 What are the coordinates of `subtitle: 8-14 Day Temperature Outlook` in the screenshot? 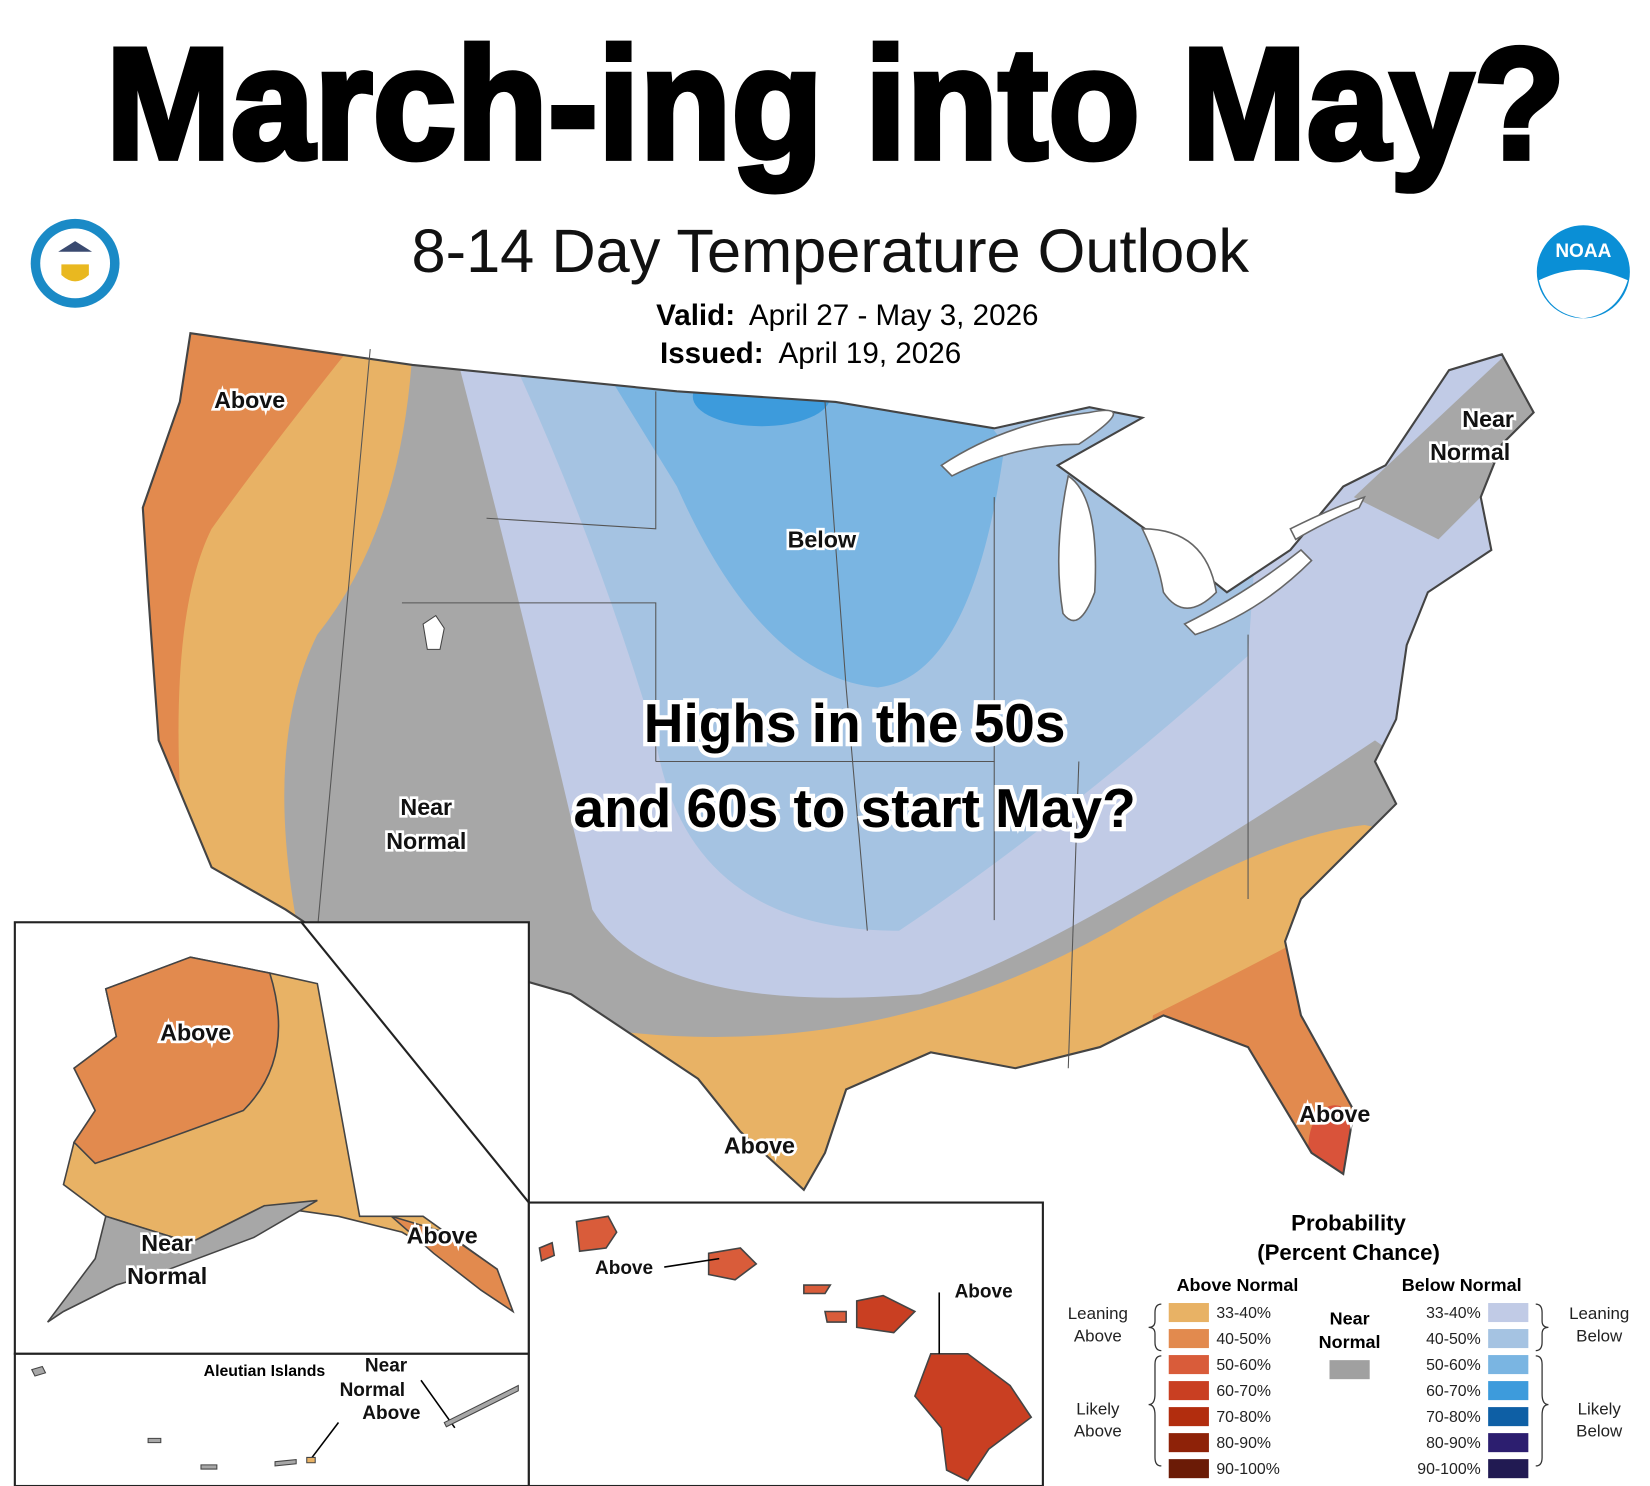 It's located at (831, 250).